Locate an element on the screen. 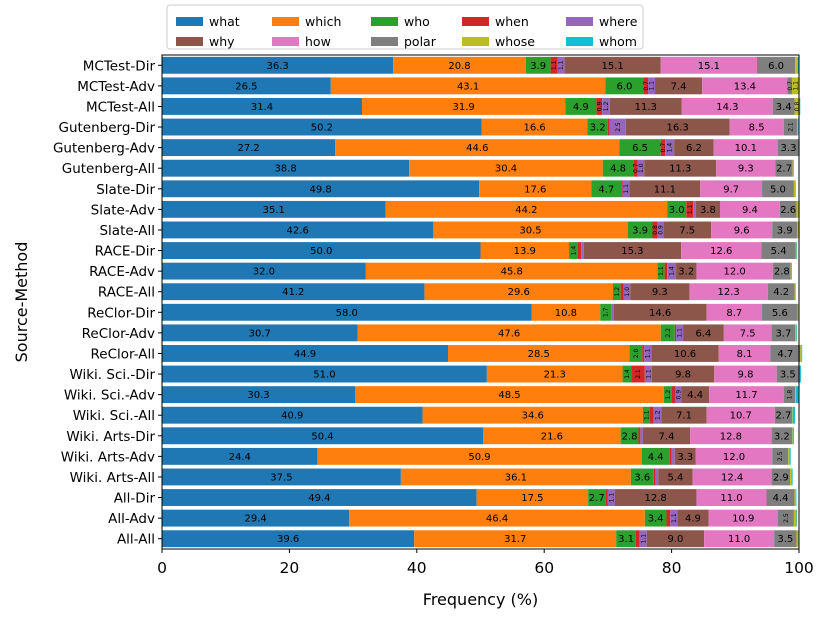 The width and height of the screenshot is (831, 620). bar-reclor-dir-why is located at coordinates (660, 312).